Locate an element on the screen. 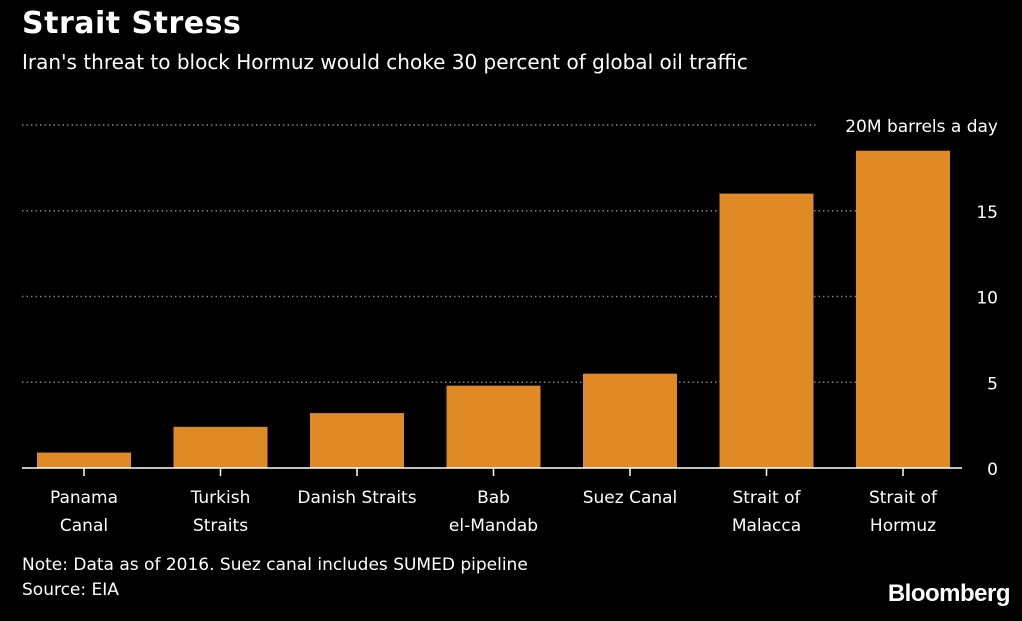 The height and width of the screenshot is (621, 1022). x-tick-label: Danish Straits is located at coordinates (356, 498).